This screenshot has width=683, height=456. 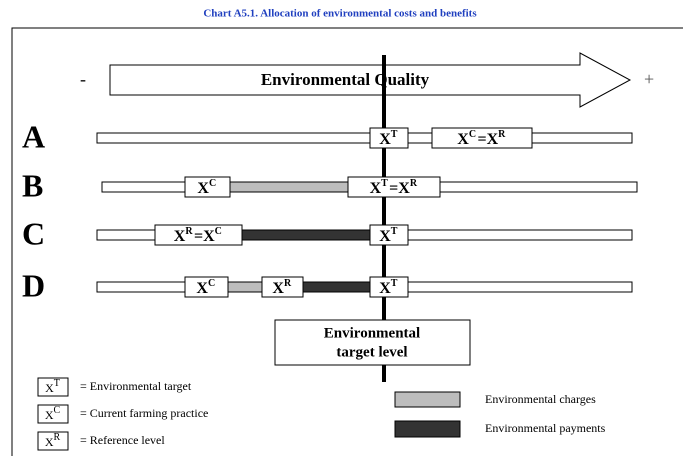 What do you see at coordinates (427, 429) in the screenshot?
I see `payments-swatch` at bounding box center [427, 429].